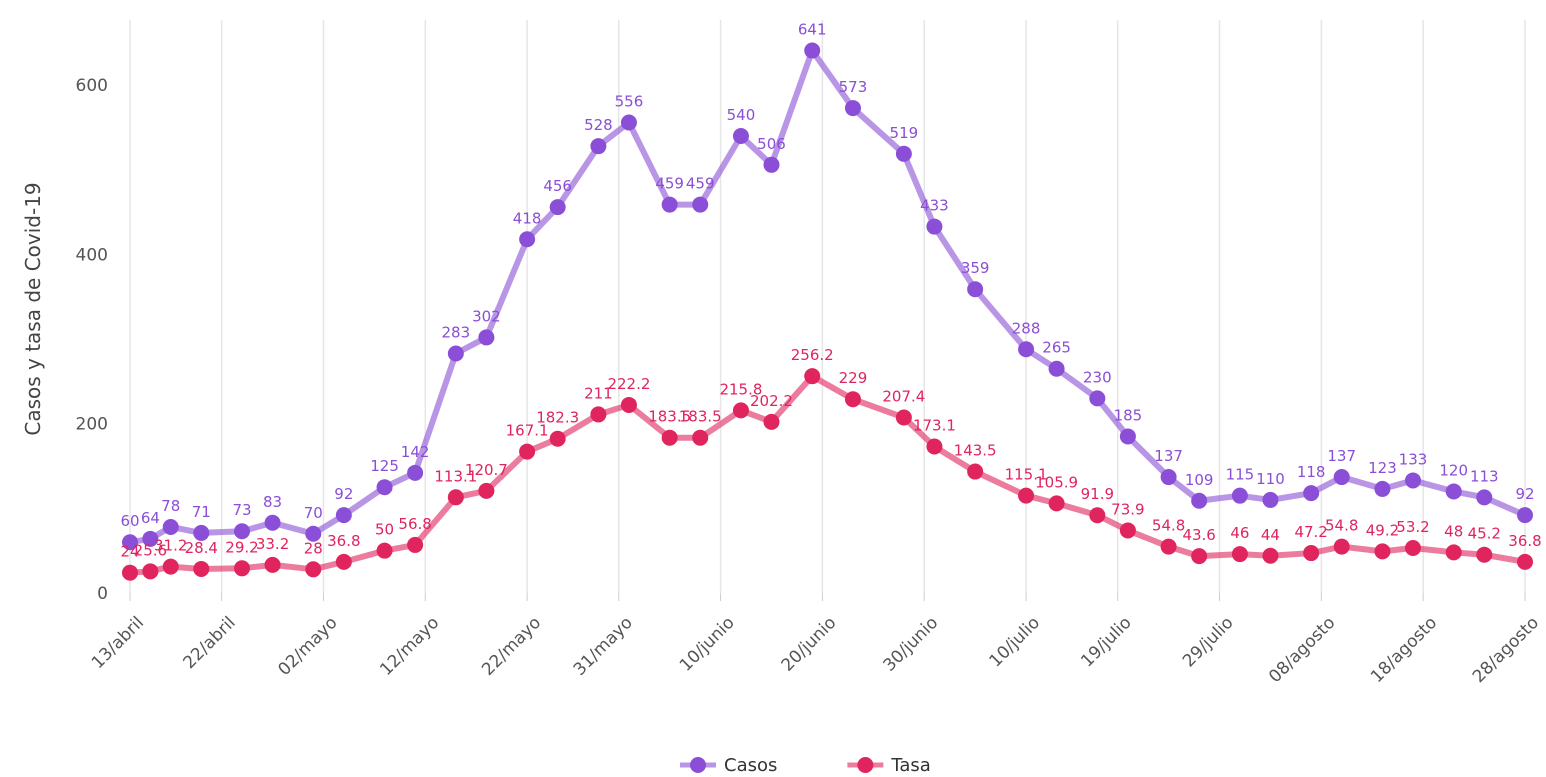 The height and width of the screenshot is (777, 1546). What do you see at coordinates (910, 765) in the screenshot?
I see `legend-label: Tasa` at bounding box center [910, 765].